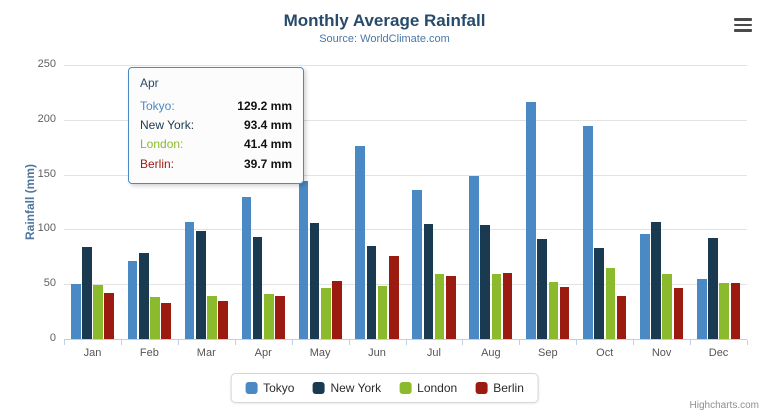  I want to click on bar-tokyo-aug, so click(474, 257).